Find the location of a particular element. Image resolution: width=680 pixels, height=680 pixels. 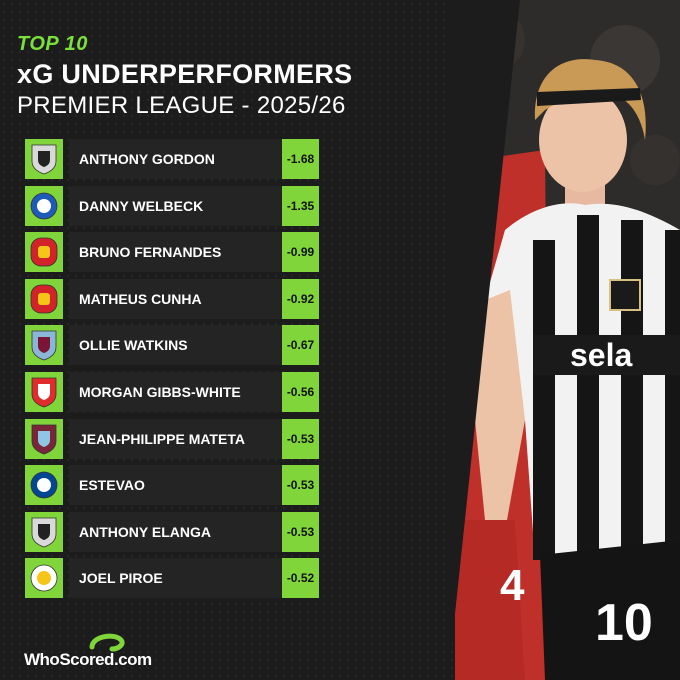

list-item: OLLIE WATKINS -0.67 is located at coordinates (172, 345).